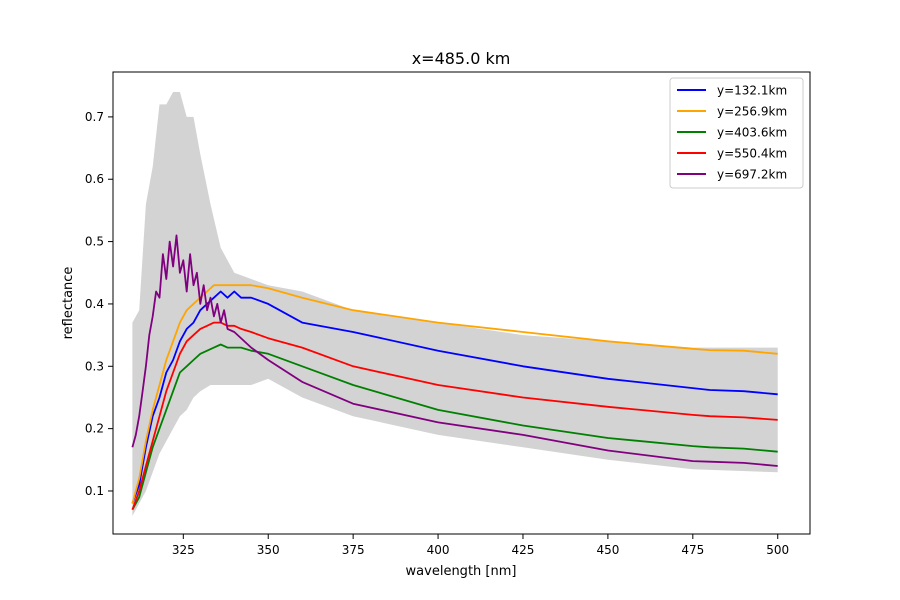 The width and height of the screenshot is (900, 600). I want to click on y-tick-label: 0.4, so click(94, 304).